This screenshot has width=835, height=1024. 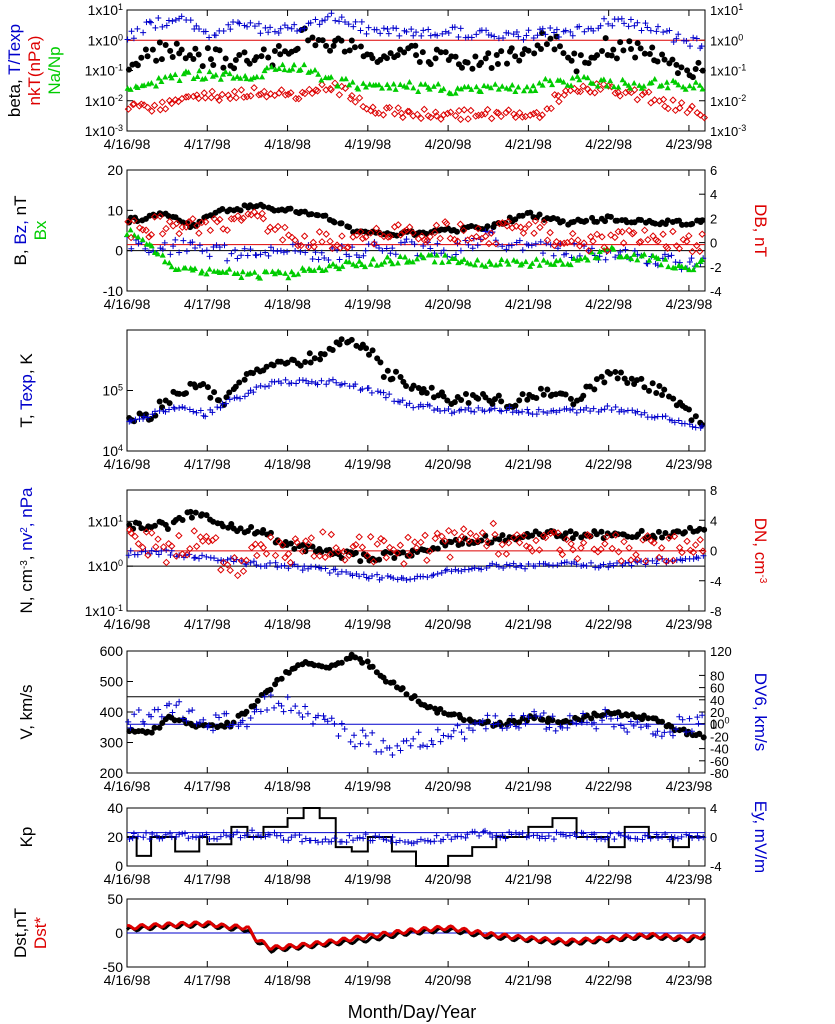 I want to click on x-tick-label: 4/18/98, so click(x=287, y=786).